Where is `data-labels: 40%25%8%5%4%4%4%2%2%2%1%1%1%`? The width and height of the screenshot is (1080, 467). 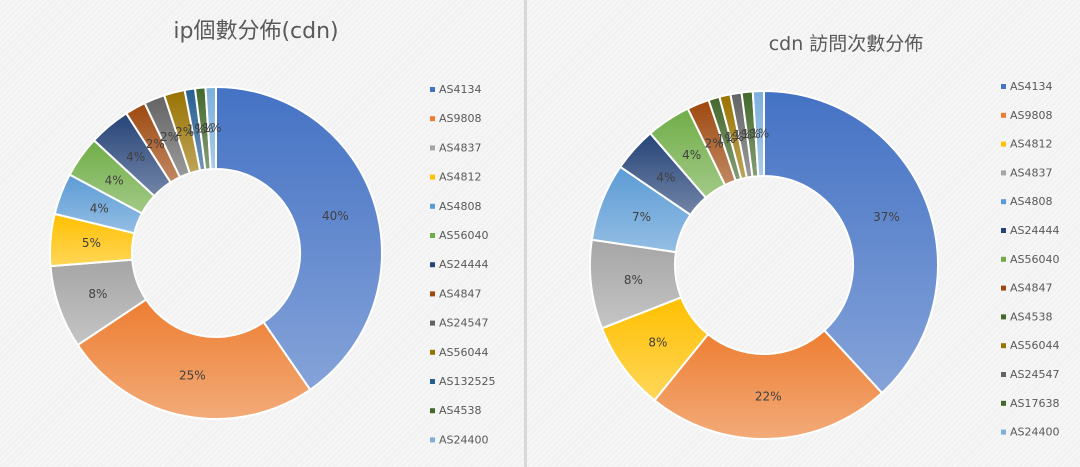
data-labels: 40%25%8%5%4%4%4%2%2%2%1%1%1% is located at coordinates (215, 252).